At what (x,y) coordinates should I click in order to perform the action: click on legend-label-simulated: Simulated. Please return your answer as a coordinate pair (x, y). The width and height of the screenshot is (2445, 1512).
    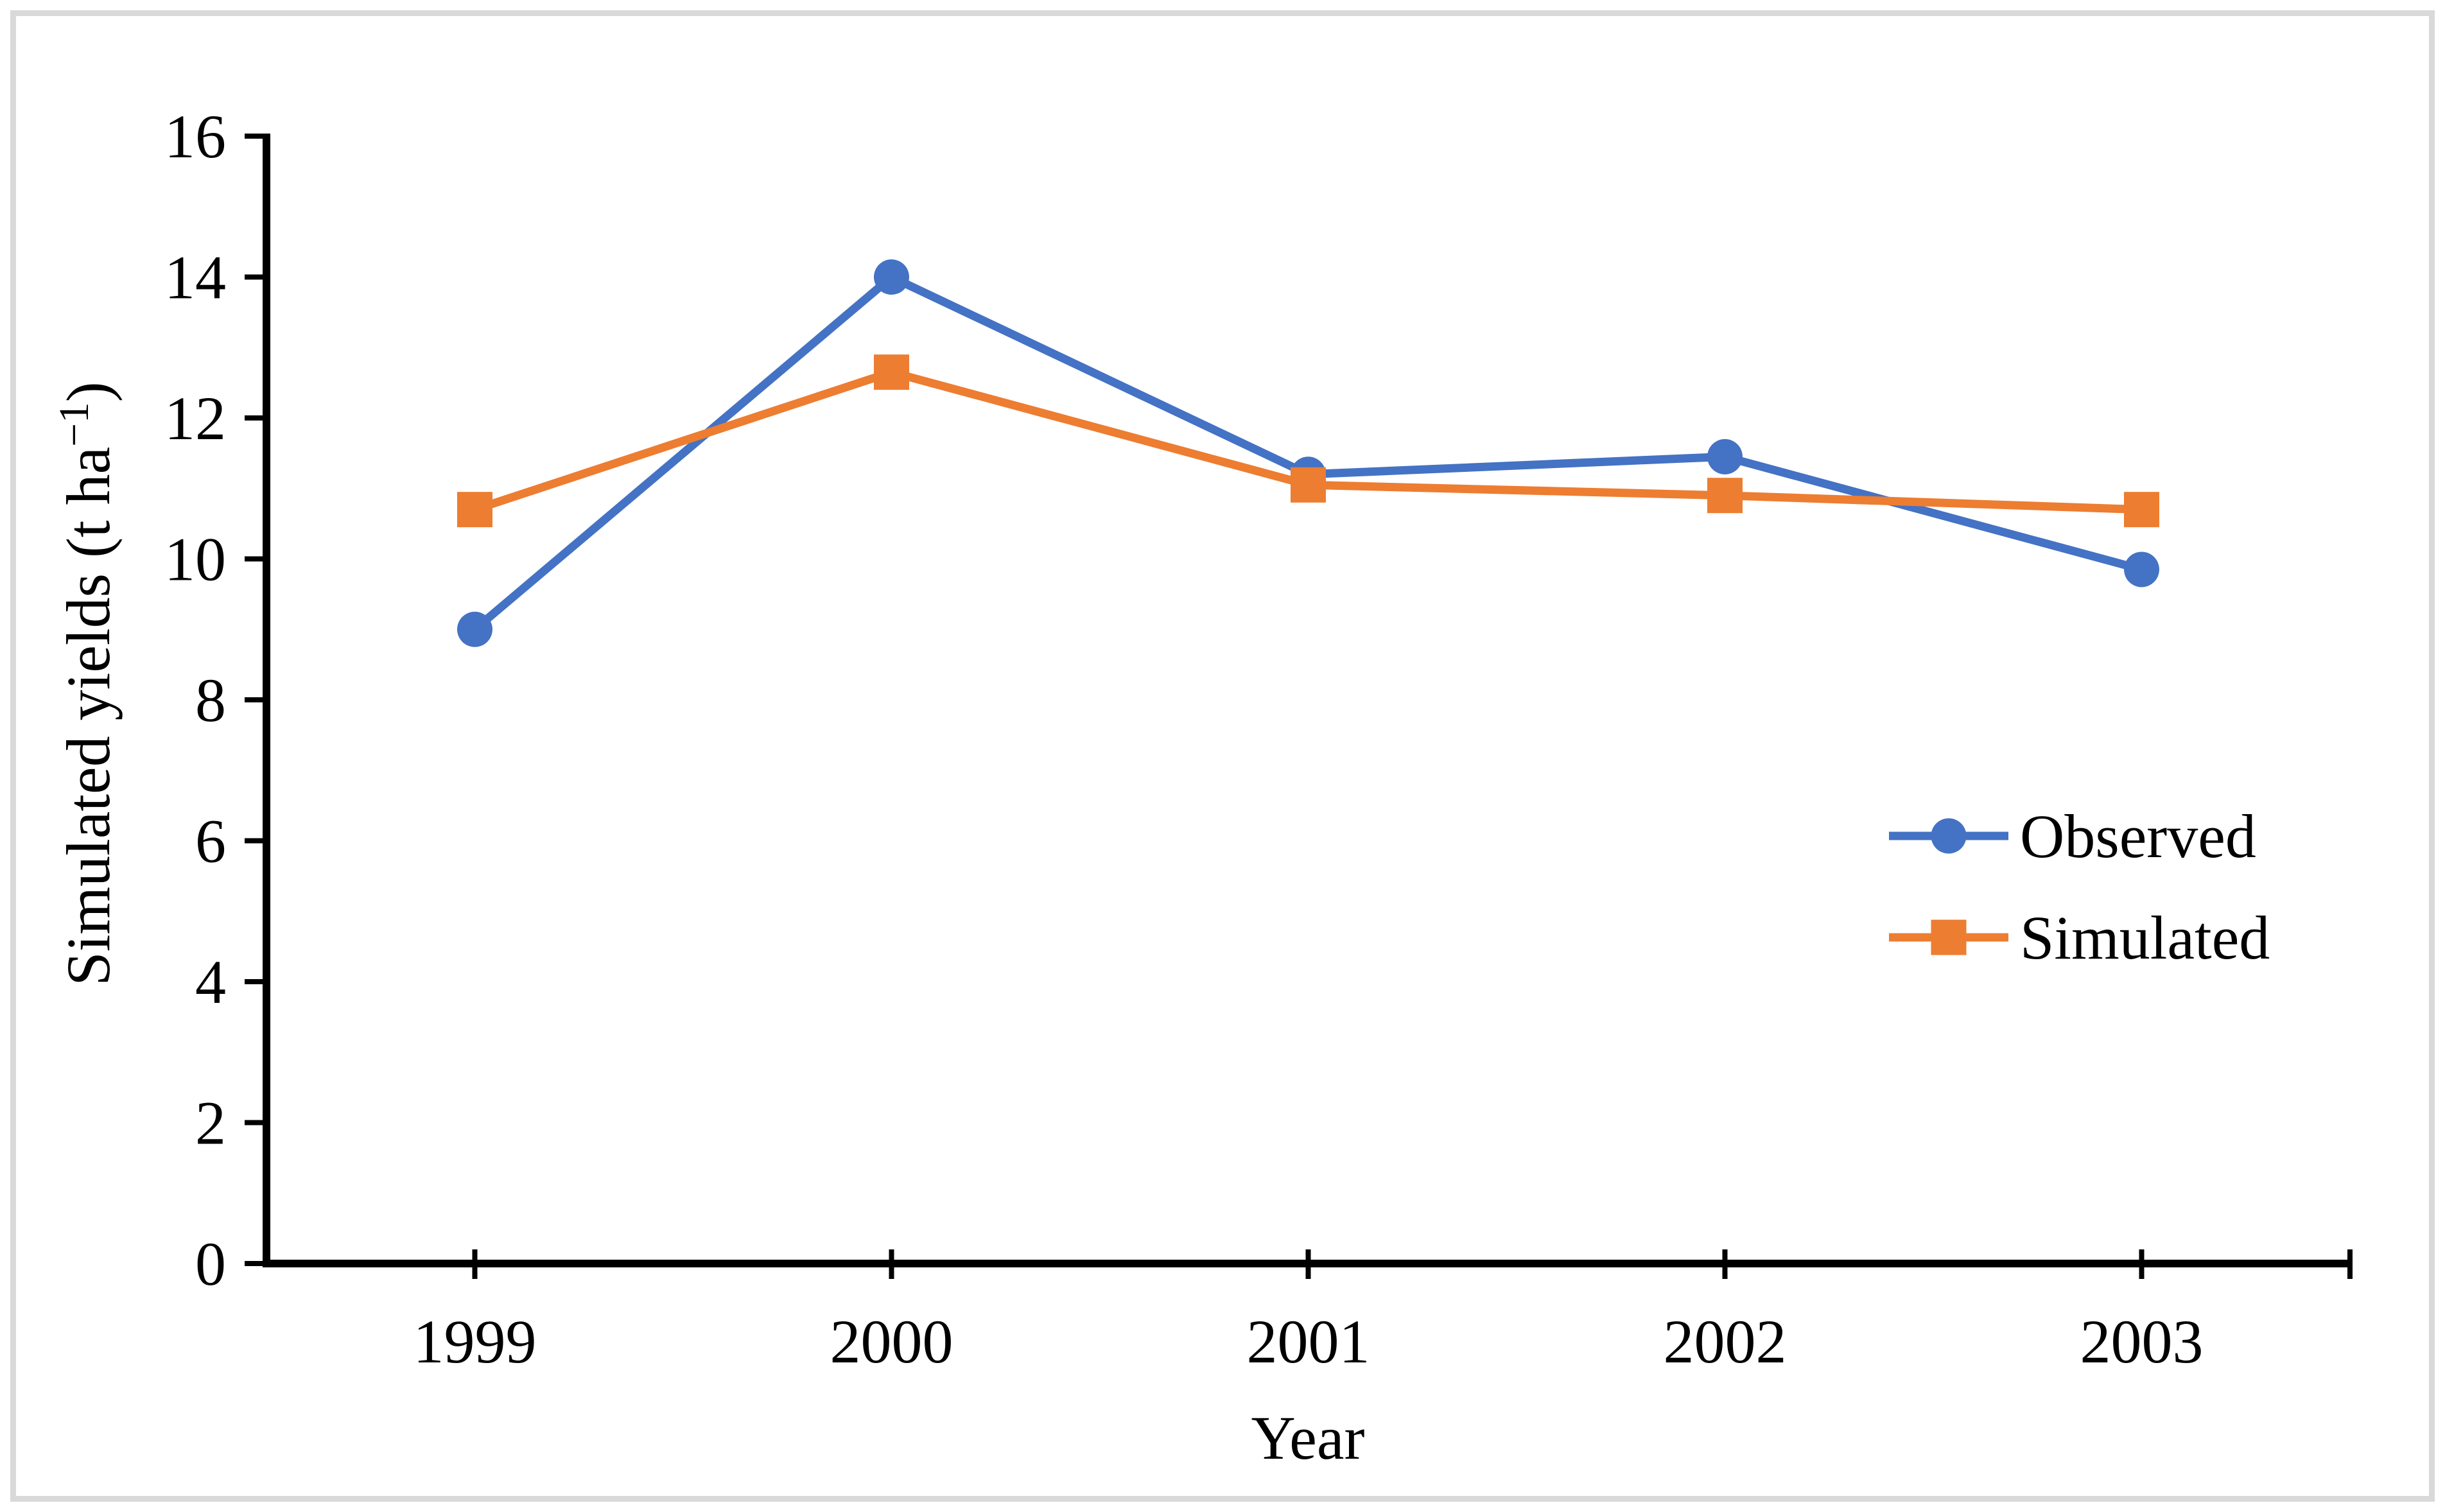
    Looking at the image, I should click on (2145, 937).